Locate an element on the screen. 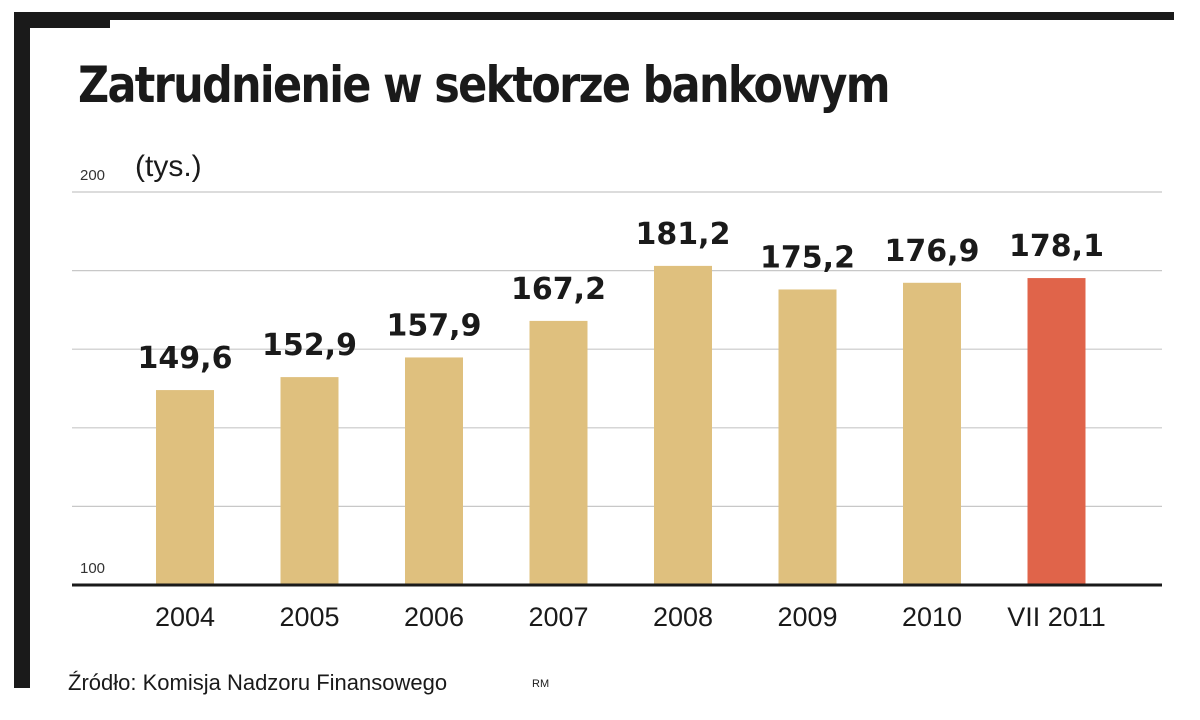 The width and height of the screenshot is (1200, 720). data-label: 152,9 is located at coordinates (309, 345).